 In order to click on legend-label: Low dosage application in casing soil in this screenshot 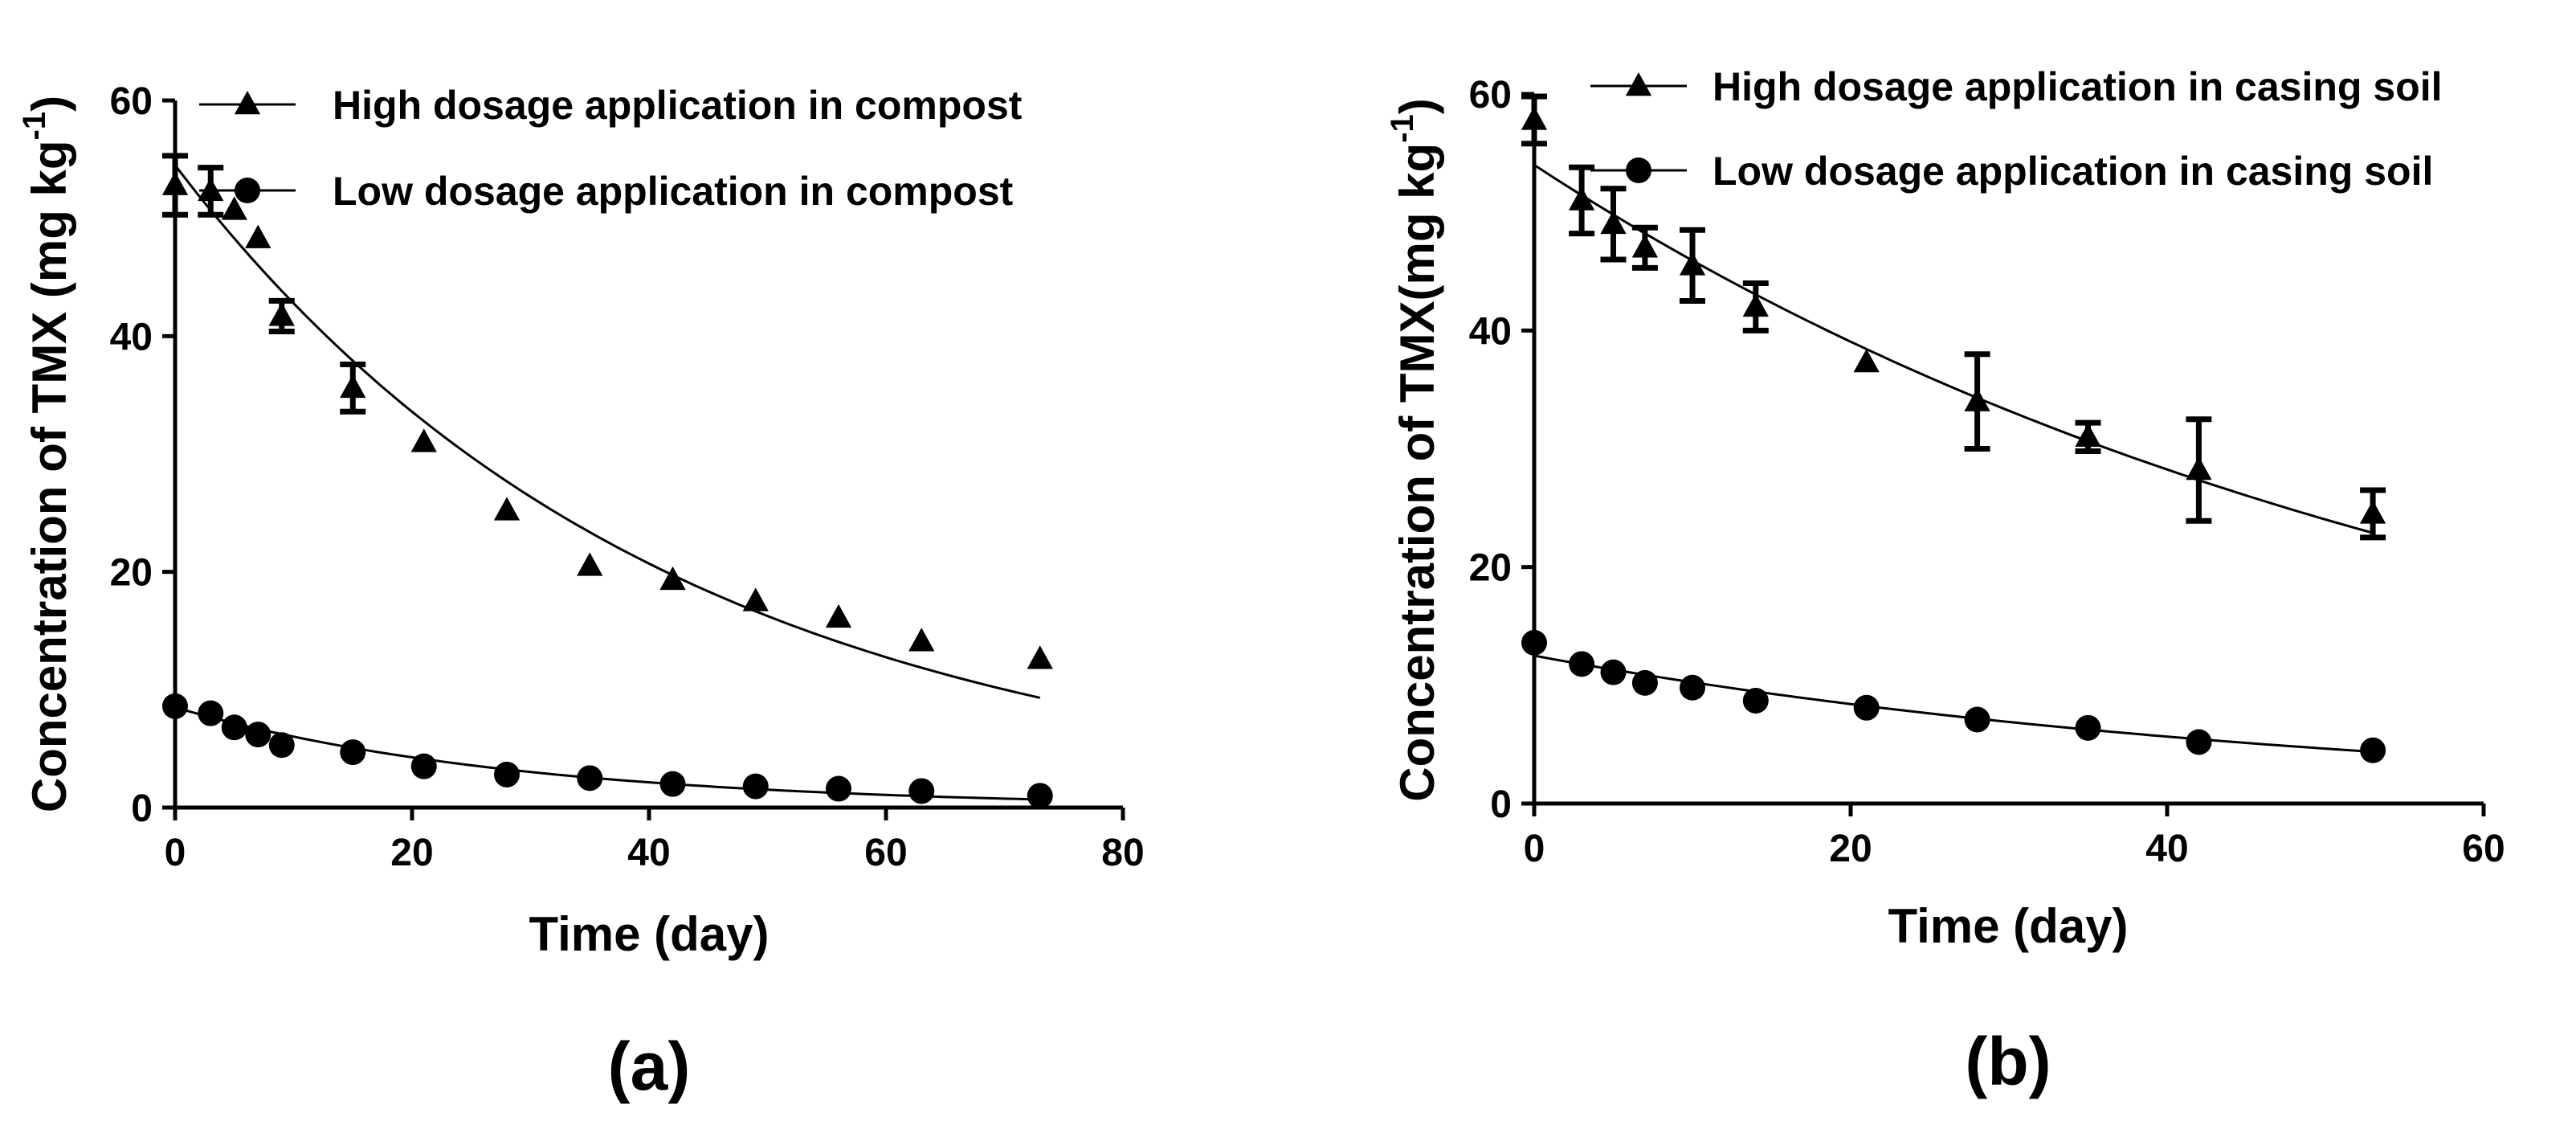, I will do `click(2073, 171)`.